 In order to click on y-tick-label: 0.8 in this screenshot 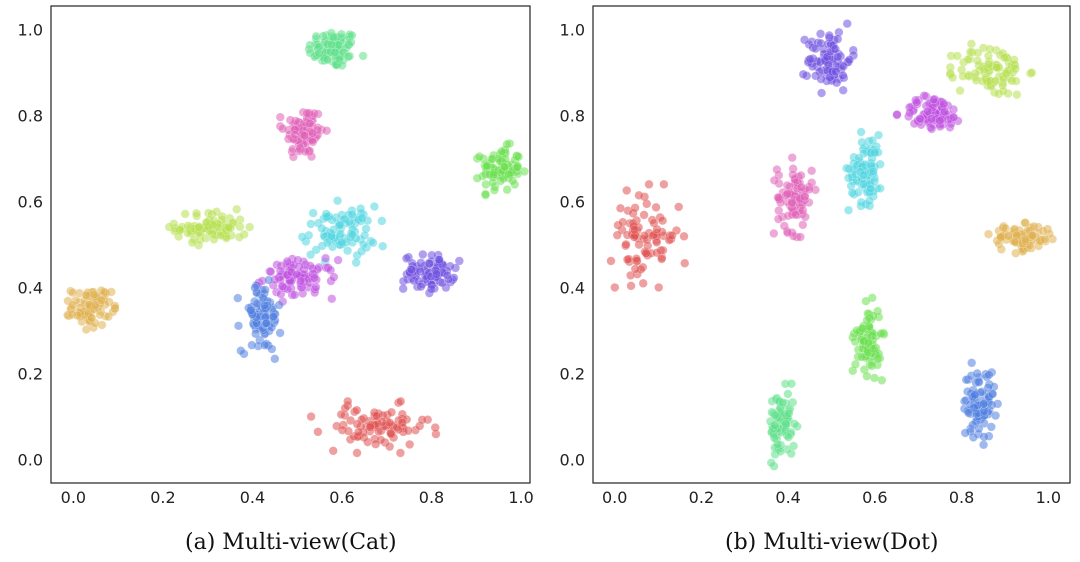, I will do `click(572, 116)`.